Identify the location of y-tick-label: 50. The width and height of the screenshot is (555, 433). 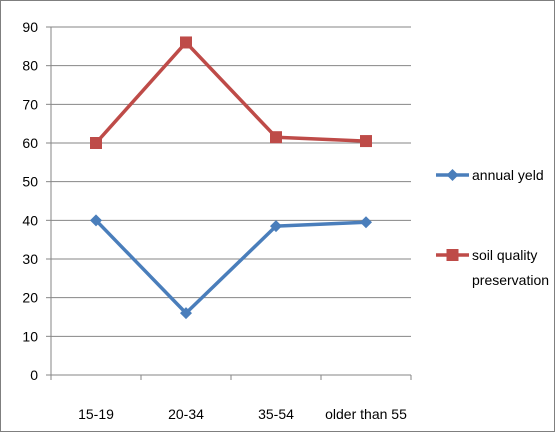
(30, 182).